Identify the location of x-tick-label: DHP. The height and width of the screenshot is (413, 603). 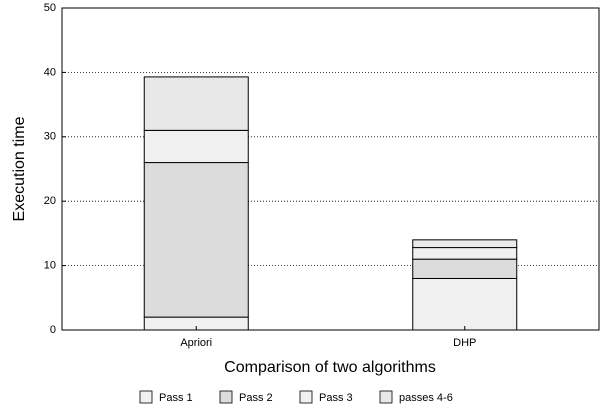
(464, 343).